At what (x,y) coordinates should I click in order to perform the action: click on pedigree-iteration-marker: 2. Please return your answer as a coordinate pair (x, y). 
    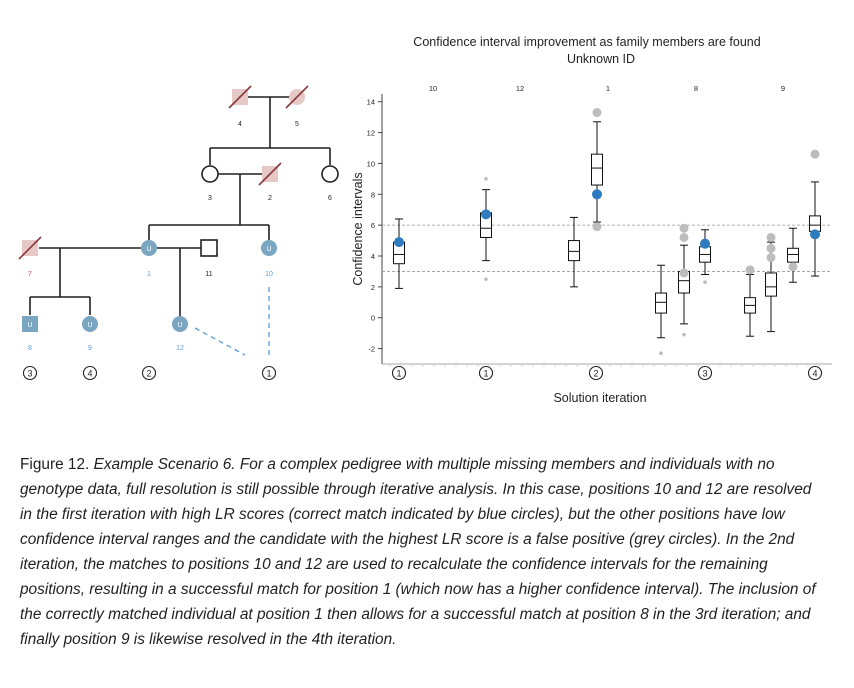
    Looking at the image, I should click on (149, 373).